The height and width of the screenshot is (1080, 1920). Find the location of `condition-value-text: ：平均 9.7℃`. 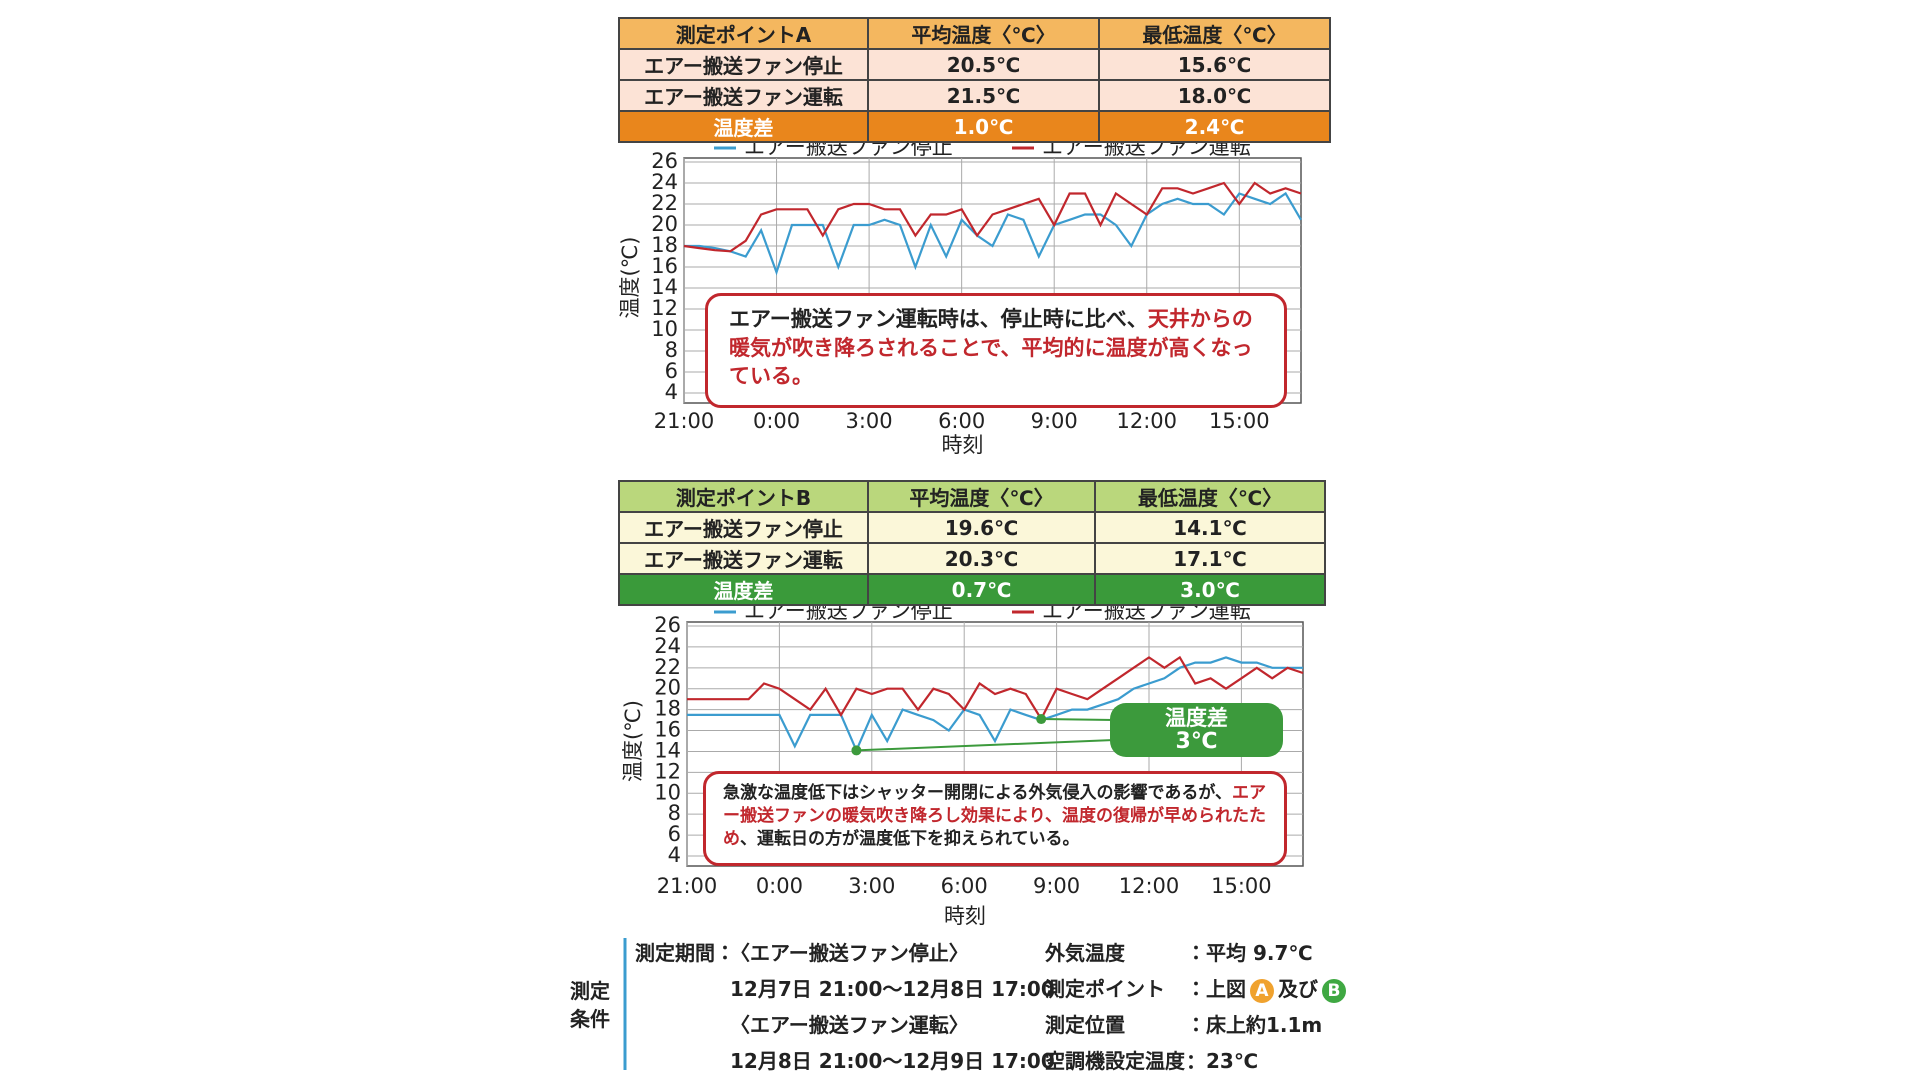

condition-value-text: ：平均 9.7℃ is located at coordinates (1249, 953).